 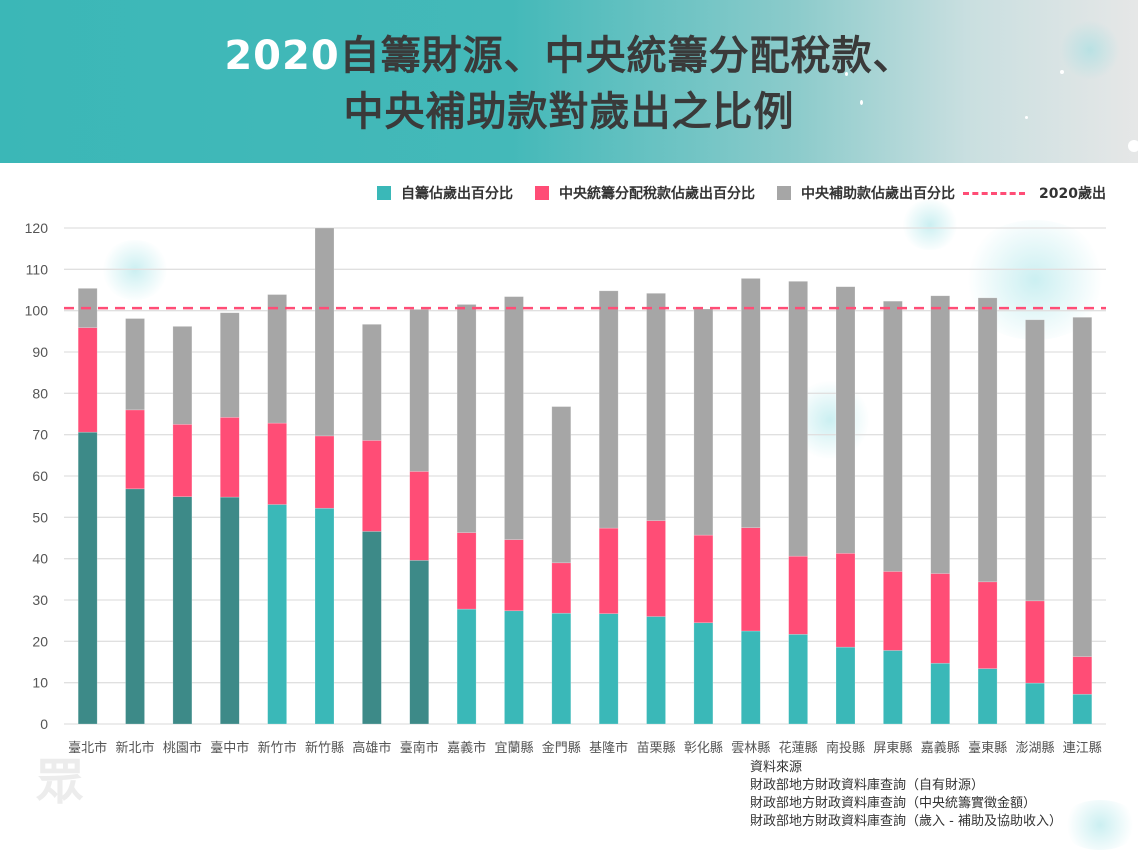 I want to click on title-year: 2020, so click(x=282, y=56).